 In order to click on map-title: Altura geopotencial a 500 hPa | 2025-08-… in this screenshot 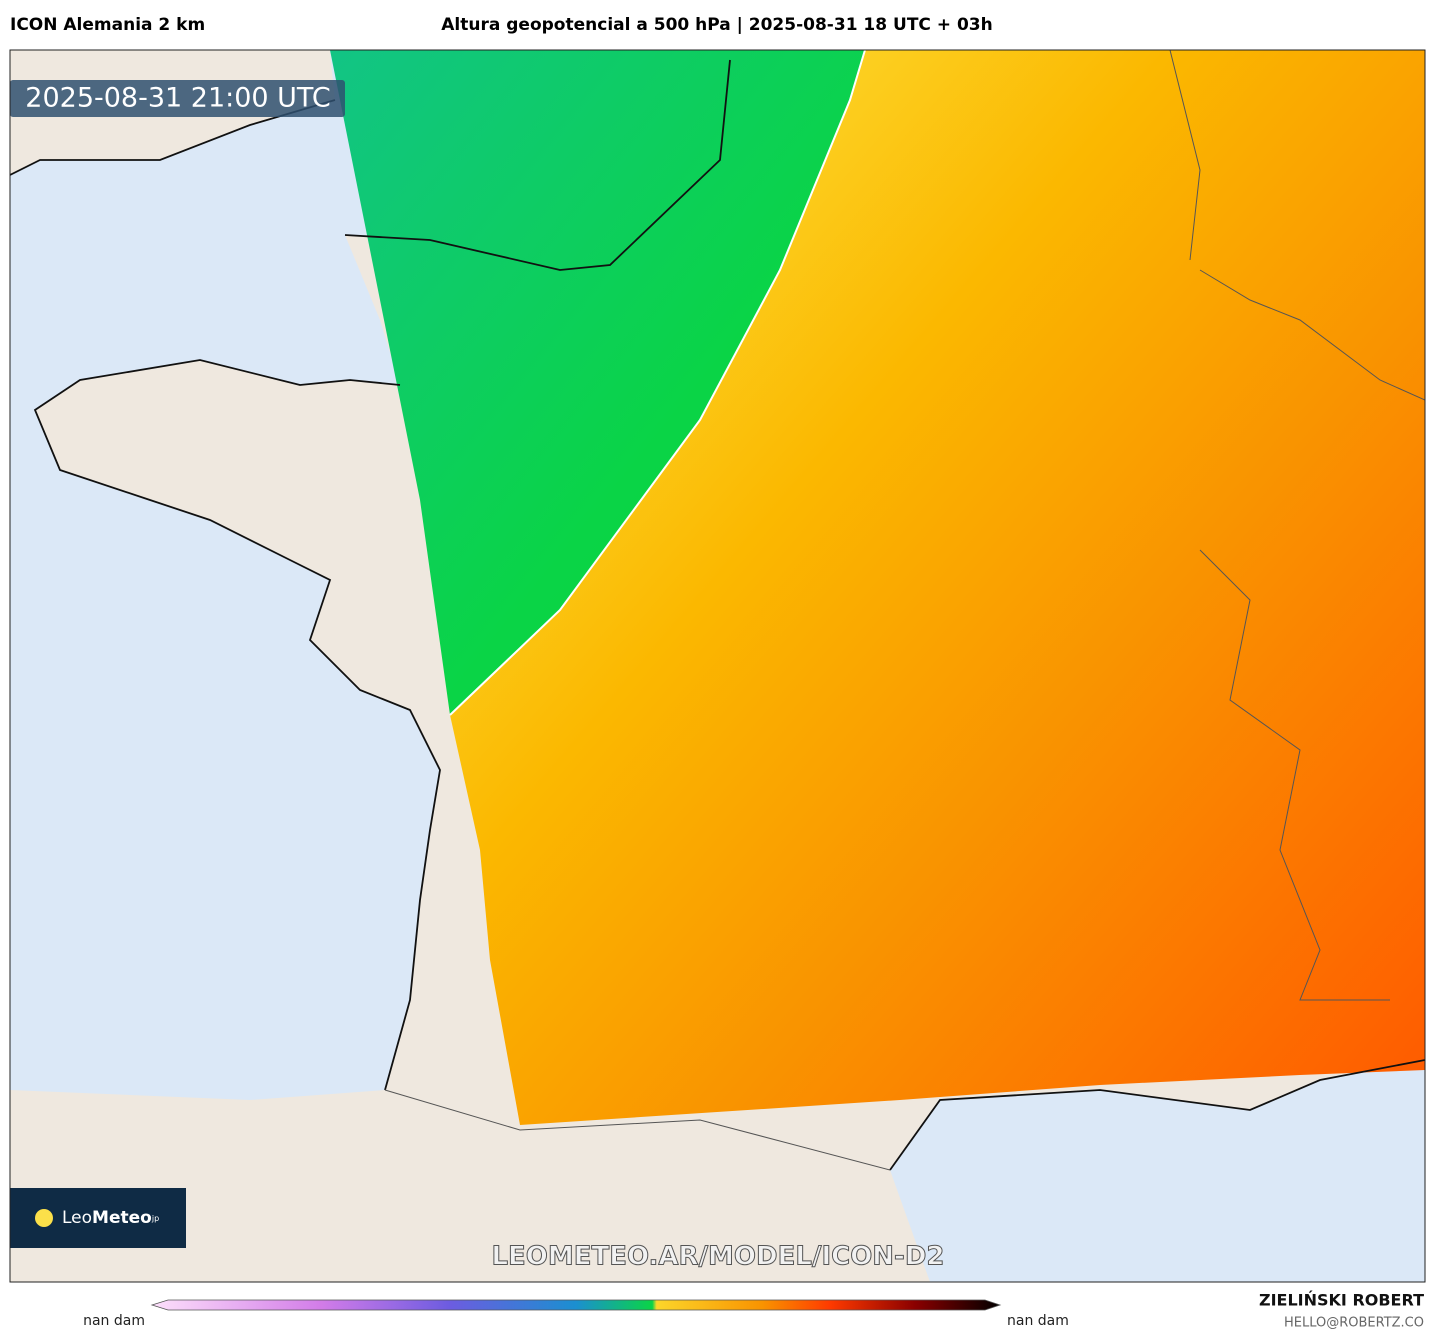, I will do `click(716, 25)`.